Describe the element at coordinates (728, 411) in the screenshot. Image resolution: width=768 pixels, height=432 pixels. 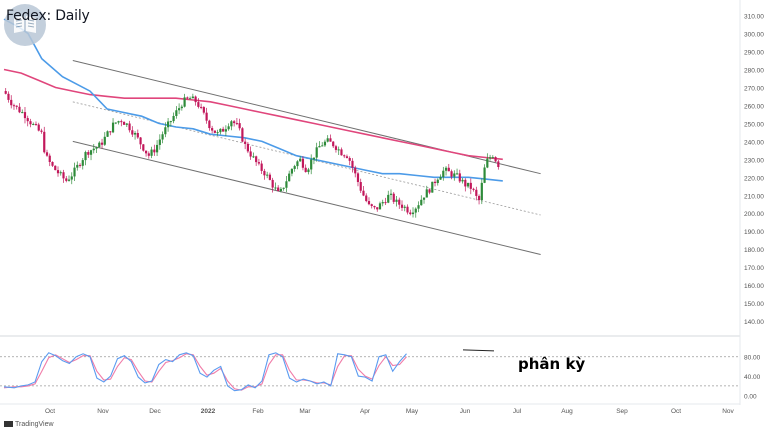
I see `x-tick-label: Nov` at that location.